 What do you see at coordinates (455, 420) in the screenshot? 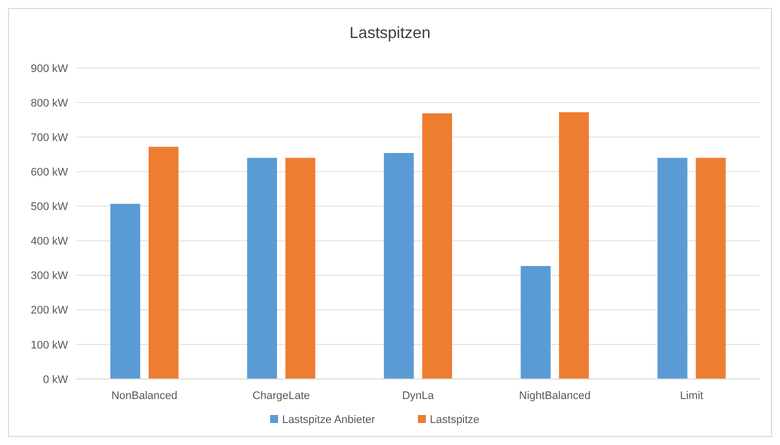
I see `legend-label: Lastspitze` at bounding box center [455, 420].